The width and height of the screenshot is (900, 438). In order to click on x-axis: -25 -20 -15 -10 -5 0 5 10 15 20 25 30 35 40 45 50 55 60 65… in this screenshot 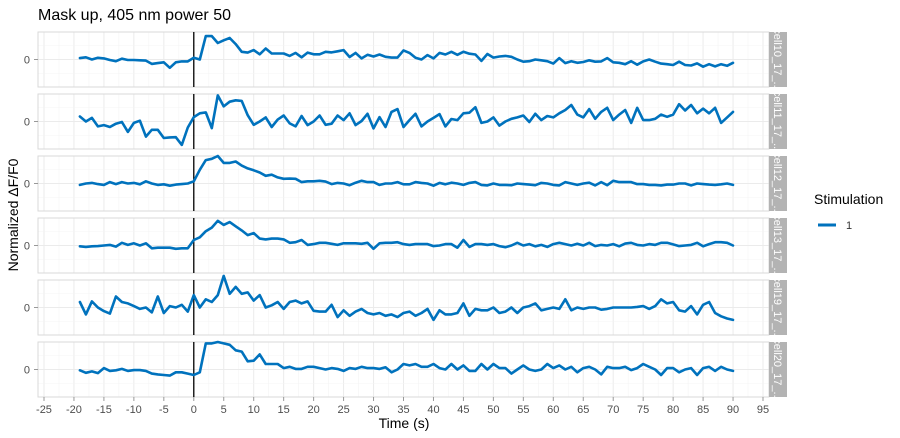, I will do `click(402, 406)`.